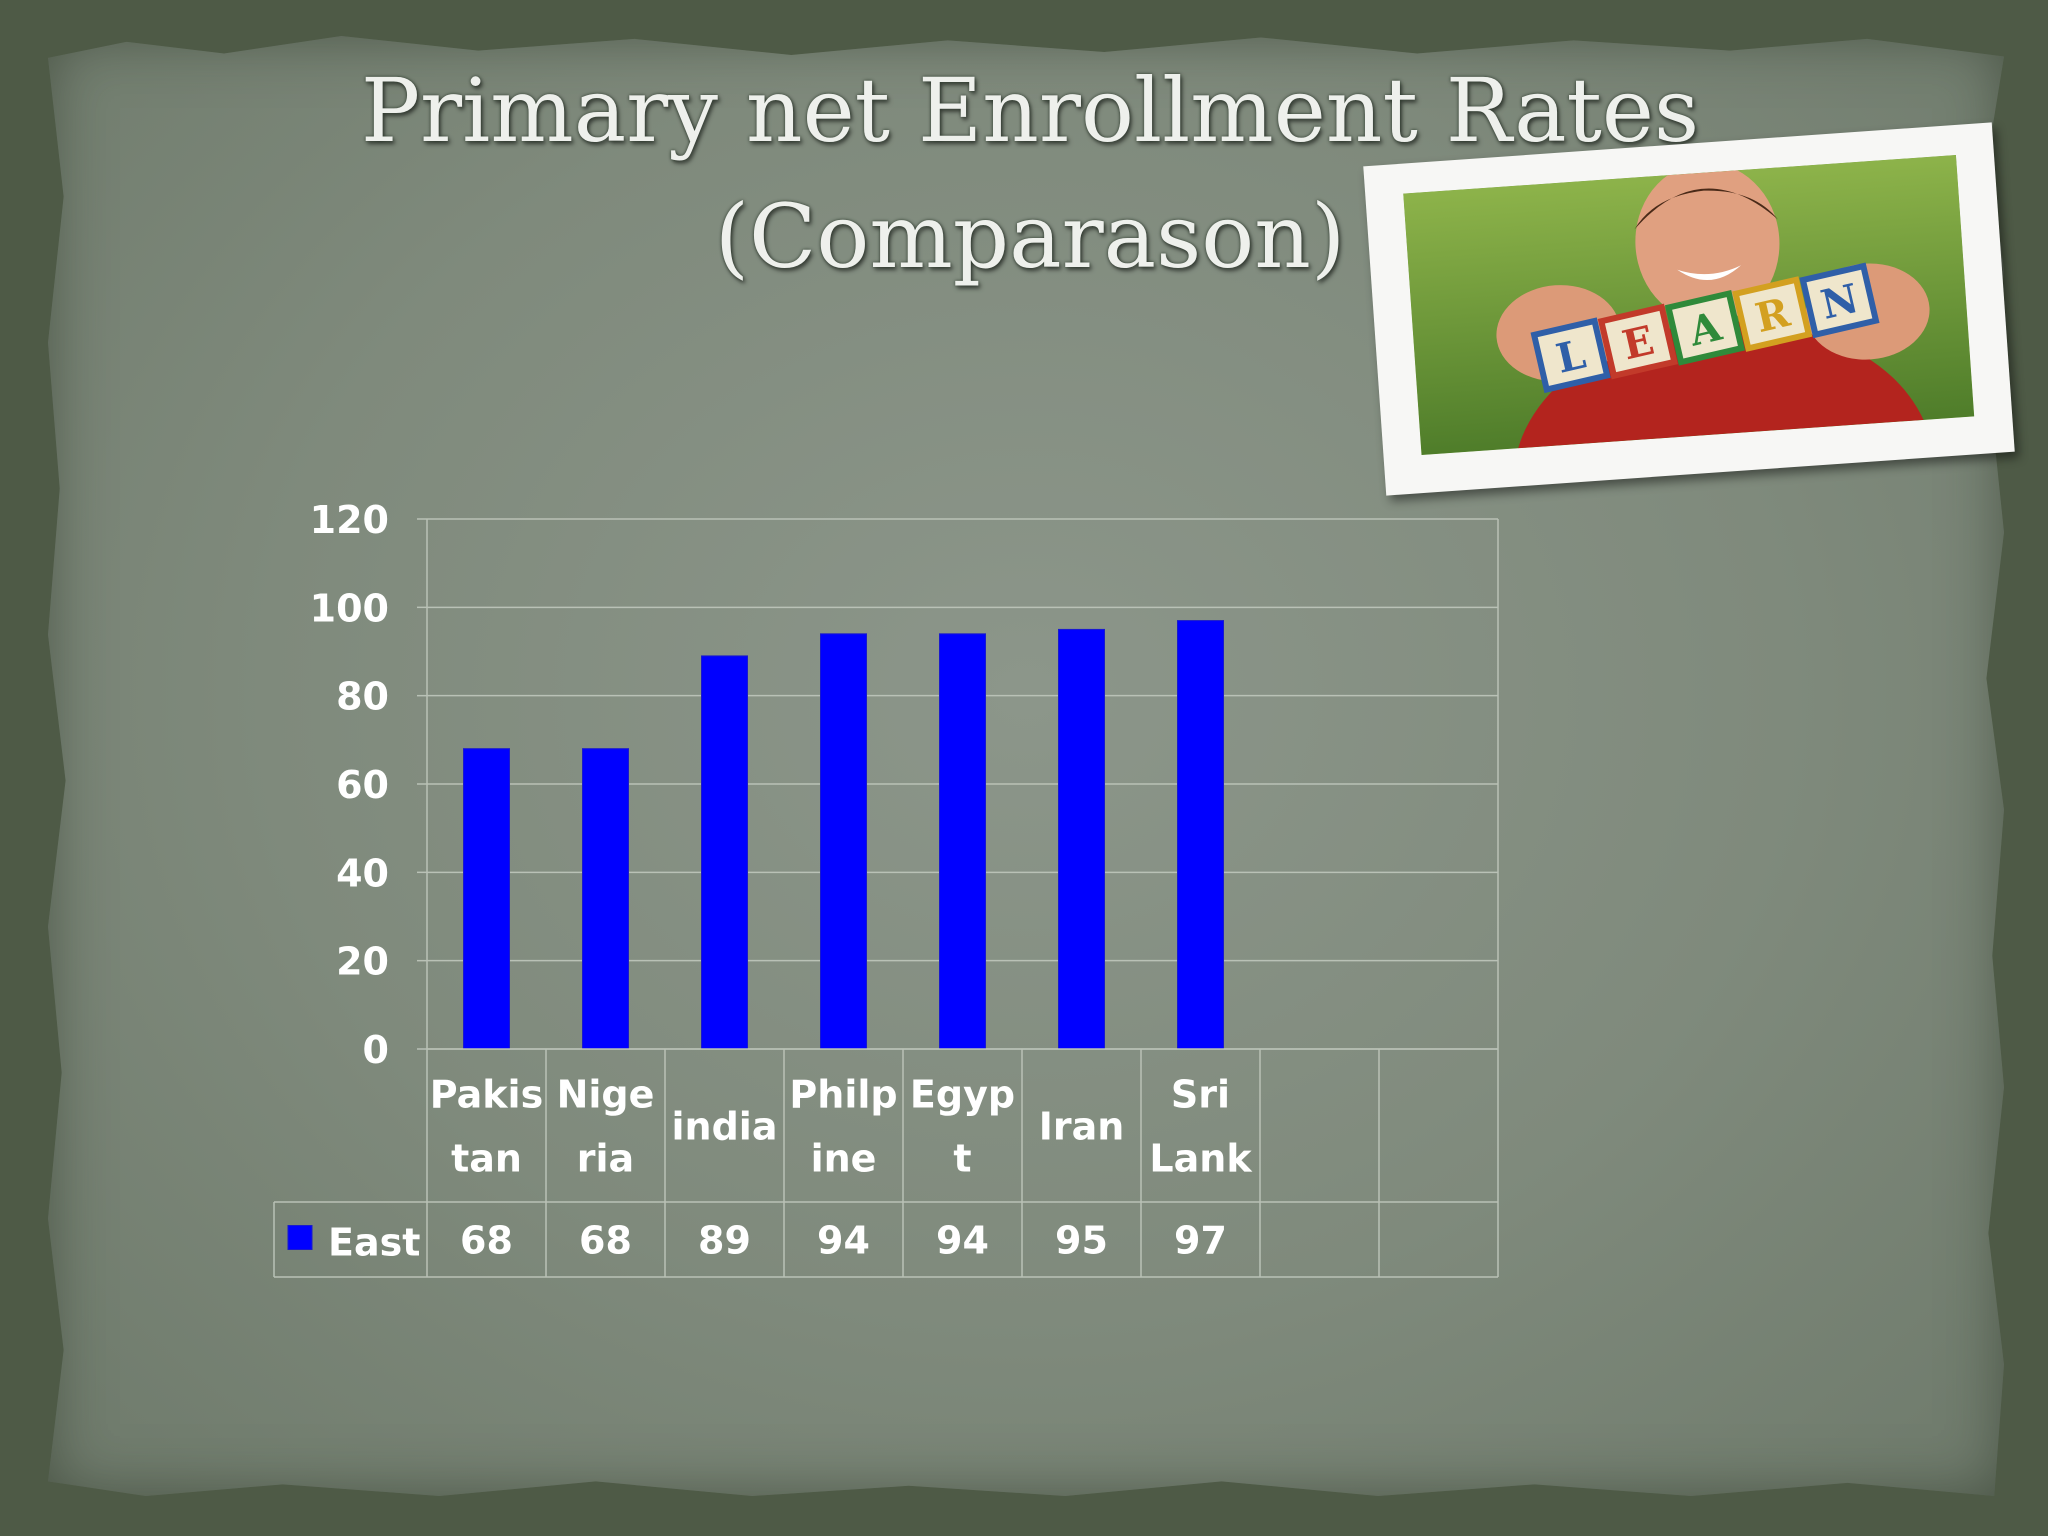 This screenshot has width=2048, height=1536. Describe the element at coordinates (1570, 355) in the screenshot. I see `letter-block: L` at that location.